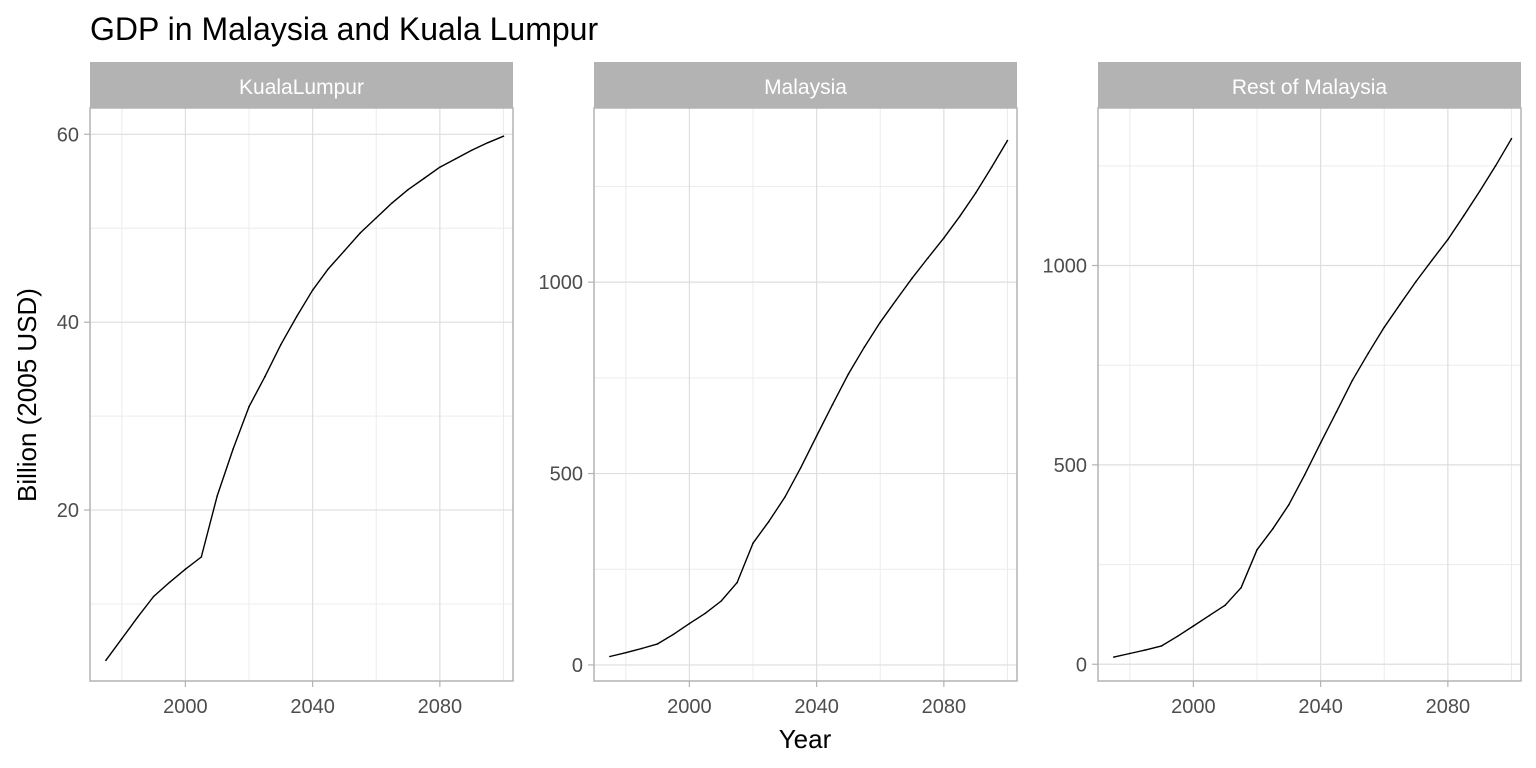  I want to click on y-tick-label: 40, so click(68, 323).